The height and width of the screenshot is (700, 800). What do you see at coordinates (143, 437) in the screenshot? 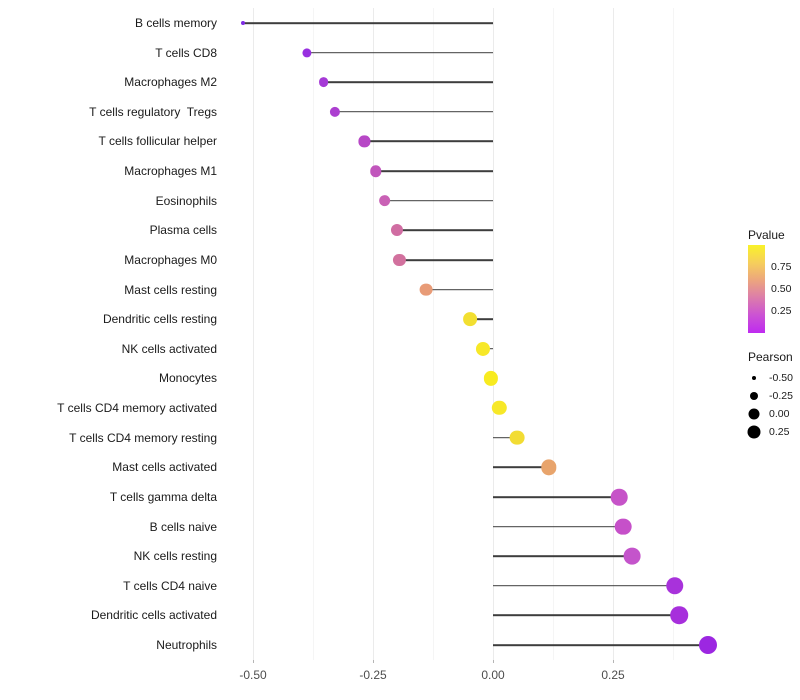
I see `row-label: T cells CD4 memory resting` at bounding box center [143, 437].